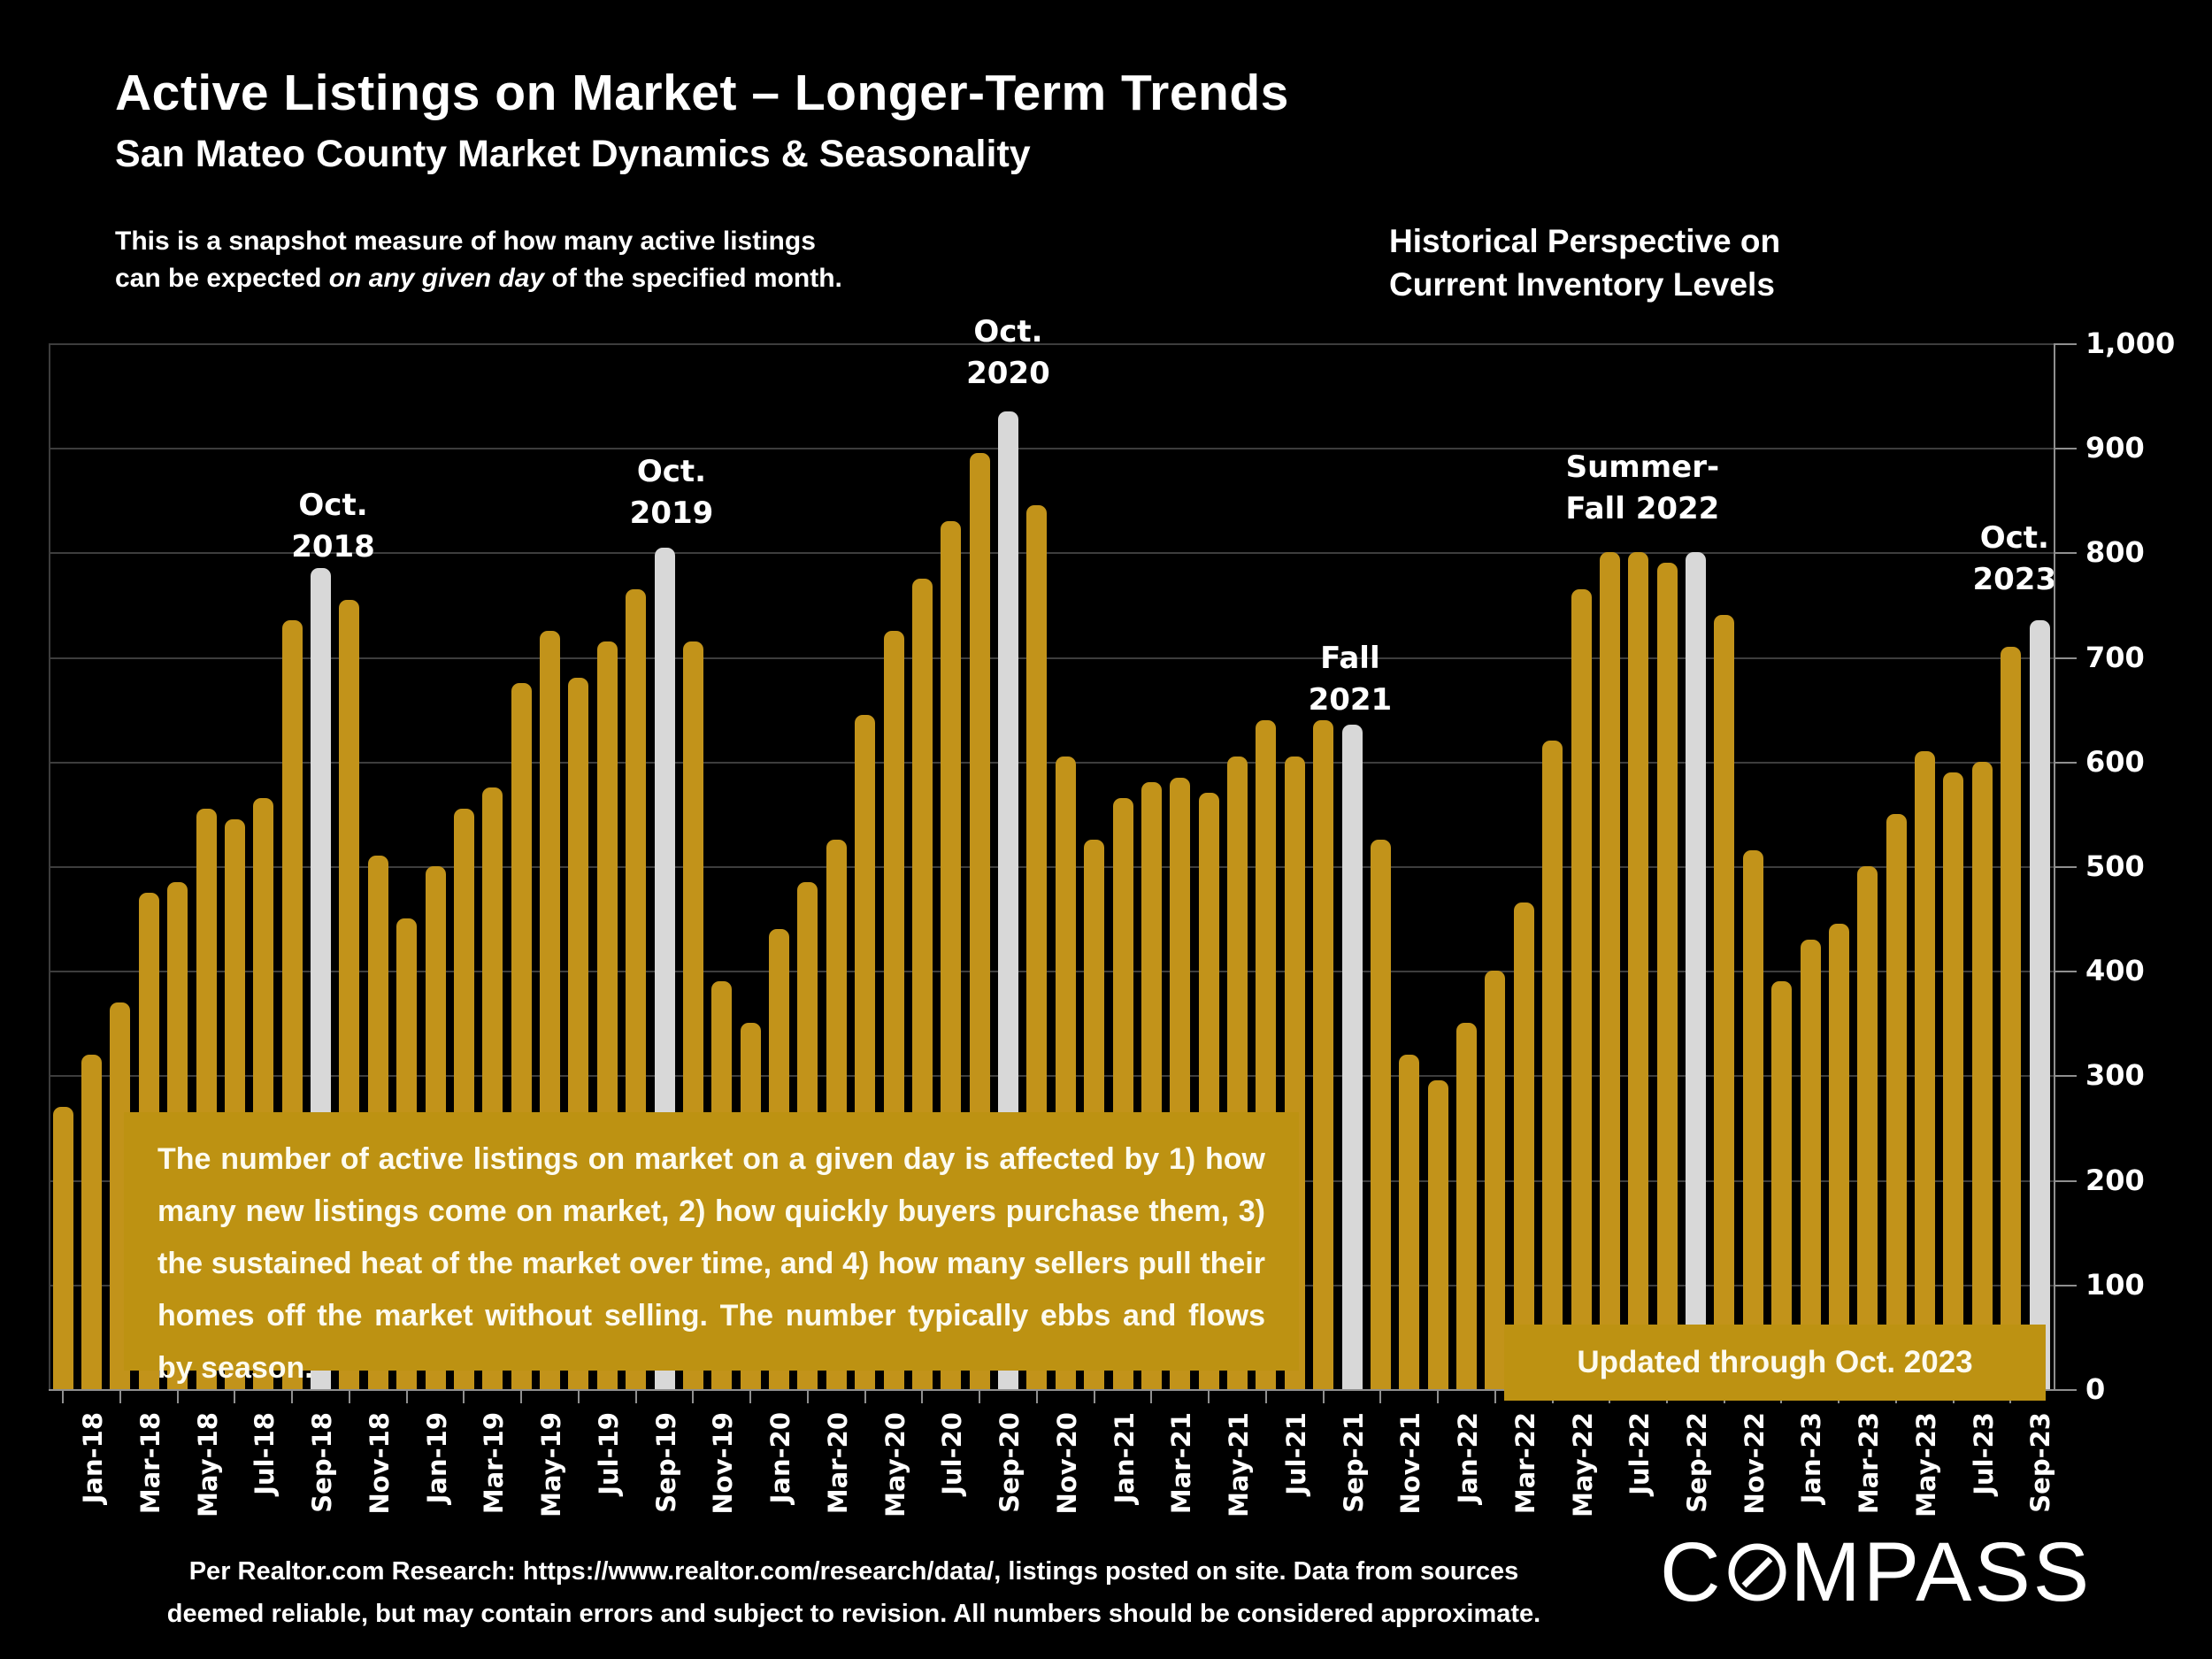 The image size is (2212, 1659). I want to click on x-tick-label-Mar-20: Mar-20, so click(838, 1464).